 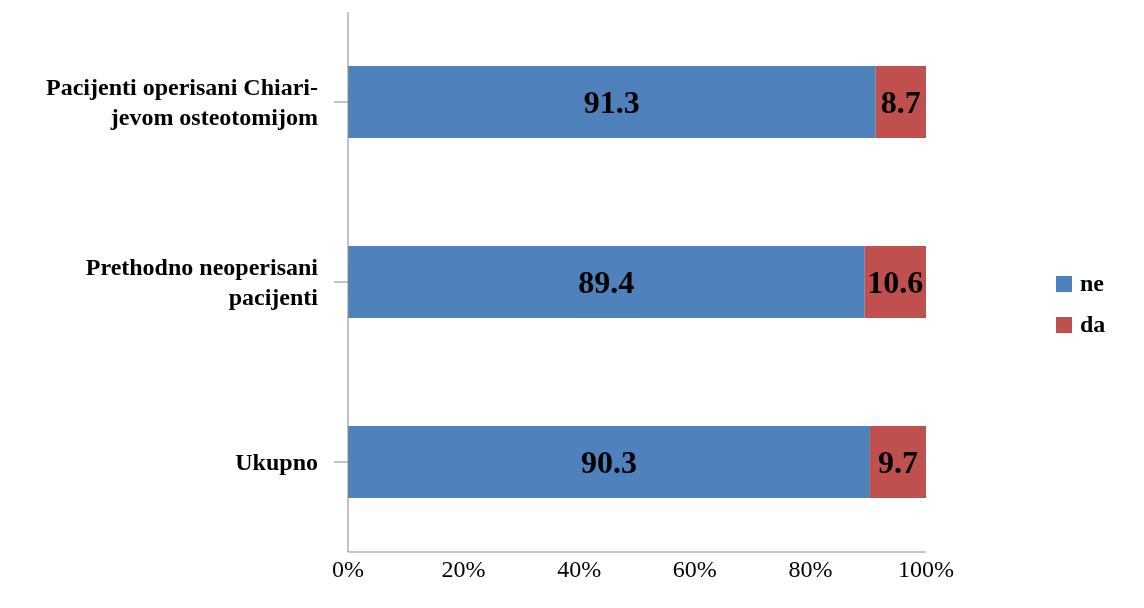 I want to click on data-label: 90.3, so click(x=608, y=462).